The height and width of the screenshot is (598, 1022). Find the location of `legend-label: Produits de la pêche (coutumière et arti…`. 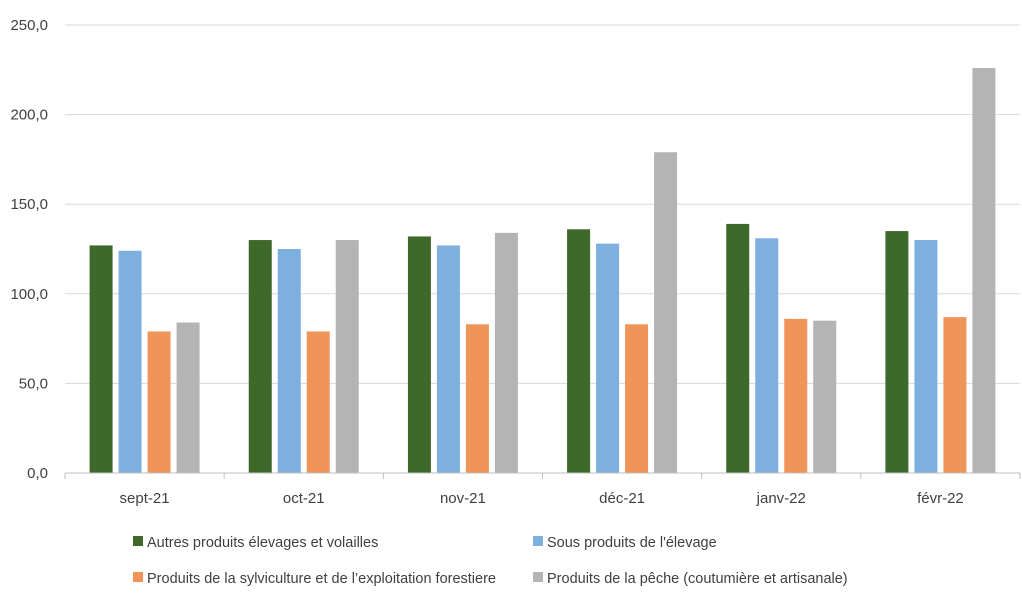

legend-label: Produits de la pêche (coutumière et arti… is located at coordinates (697, 579).